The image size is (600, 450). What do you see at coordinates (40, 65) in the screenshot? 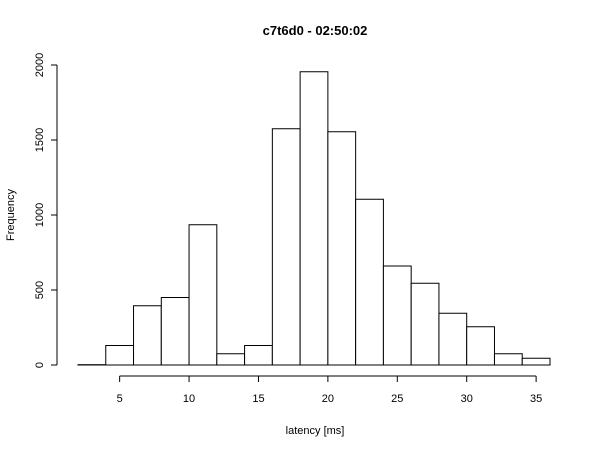
I see `y-tick-label: 2000` at bounding box center [40, 65].